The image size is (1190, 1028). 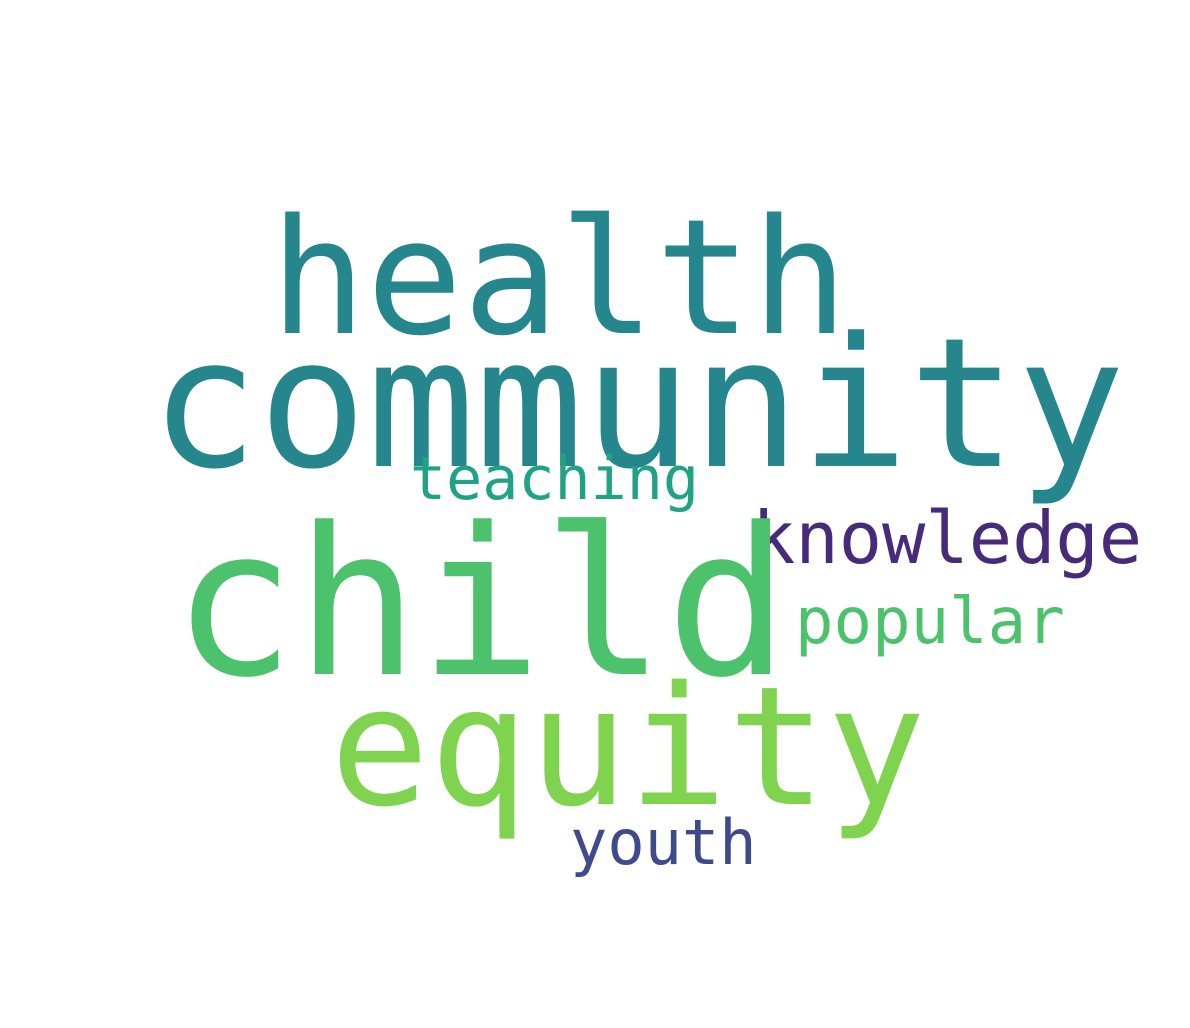 What do you see at coordinates (628, 747) in the screenshot?
I see `word-equity: equity` at bounding box center [628, 747].